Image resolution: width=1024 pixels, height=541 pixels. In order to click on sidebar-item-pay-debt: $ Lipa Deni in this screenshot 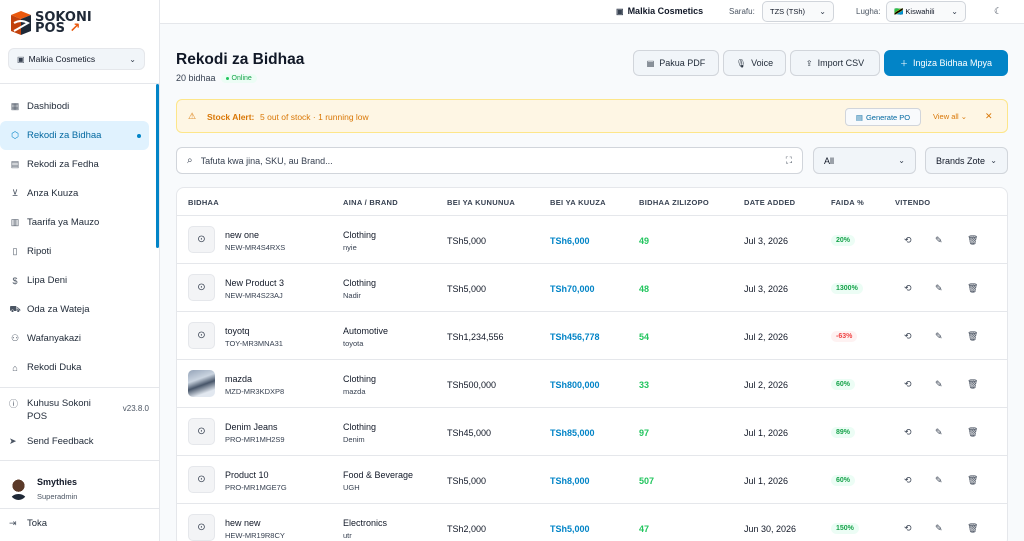, I will do `click(80, 280)`.